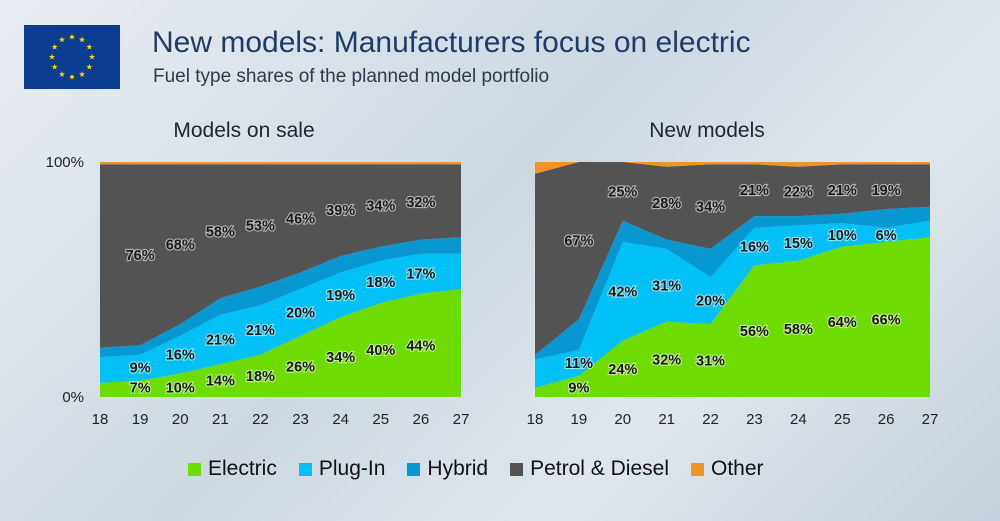 This screenshot has height=521, width=1000. Describe the element at coordinates (180, 245) in the screenshot. I see `data-label: 68%` at that location.